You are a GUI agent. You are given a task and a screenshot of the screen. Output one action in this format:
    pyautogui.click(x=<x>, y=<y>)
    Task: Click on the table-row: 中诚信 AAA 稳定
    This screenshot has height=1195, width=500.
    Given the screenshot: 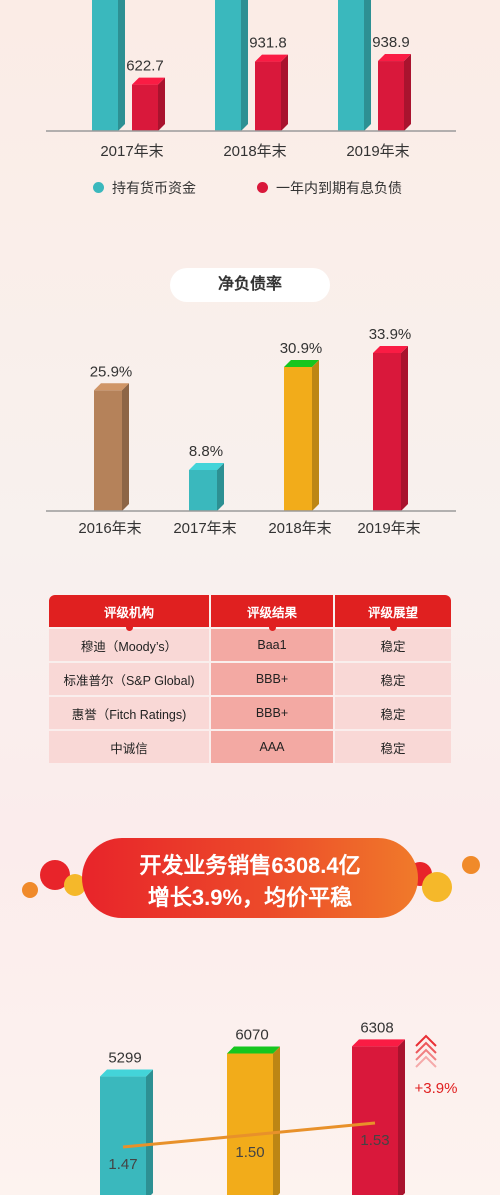 What is the action you would take?
    pyautogui.click(x=250, y=747)
    